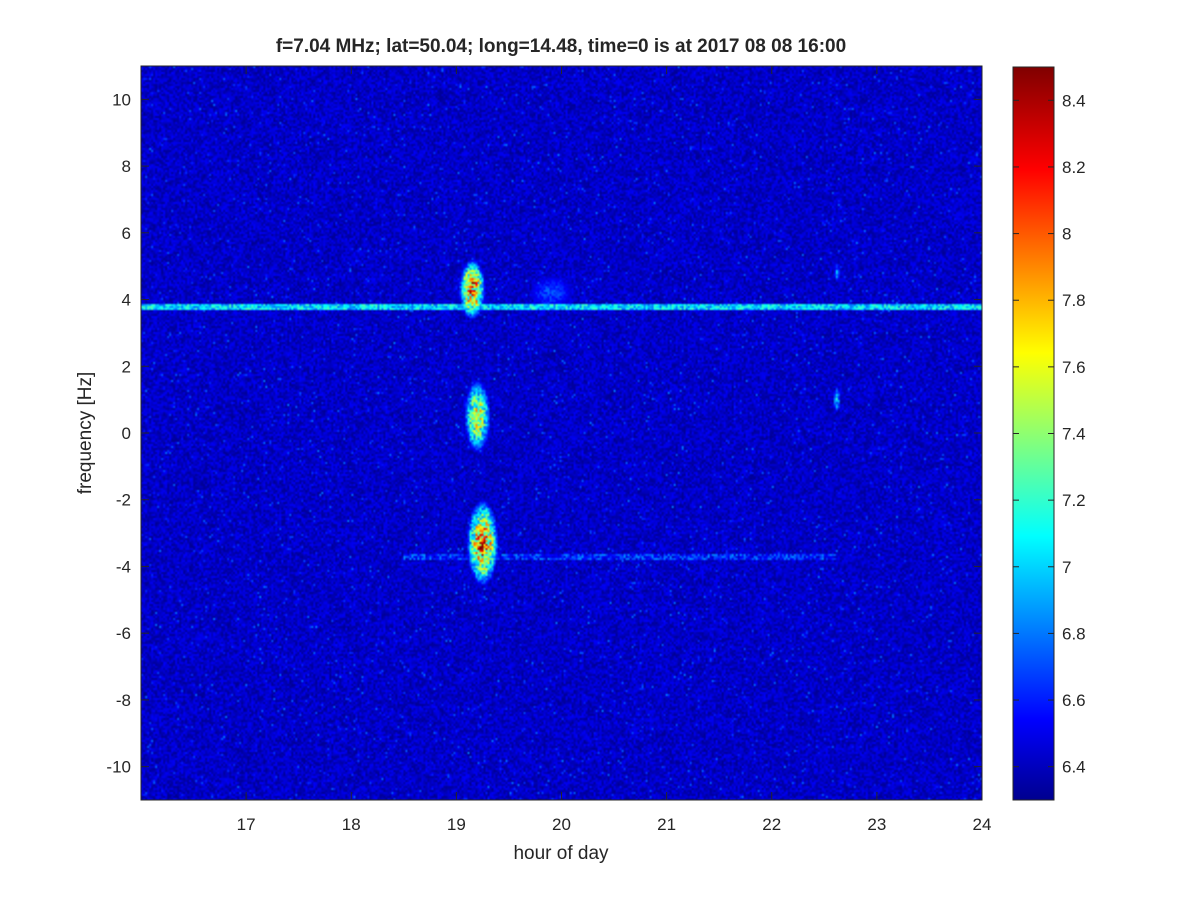  I want to click on colorbar-tick-label: 8.2, so click(1074, 167).